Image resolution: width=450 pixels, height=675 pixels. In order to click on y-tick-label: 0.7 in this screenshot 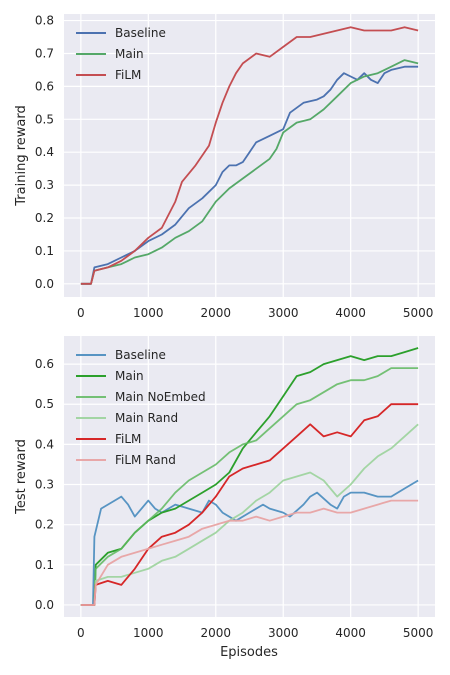, I will do `click(44, 53)`.